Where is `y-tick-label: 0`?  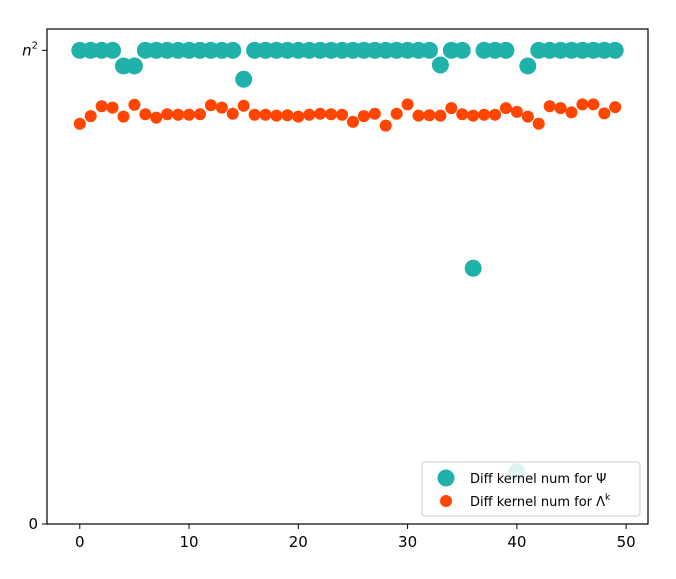 y-tick-label: 0 is located at coordinates (33, 524).